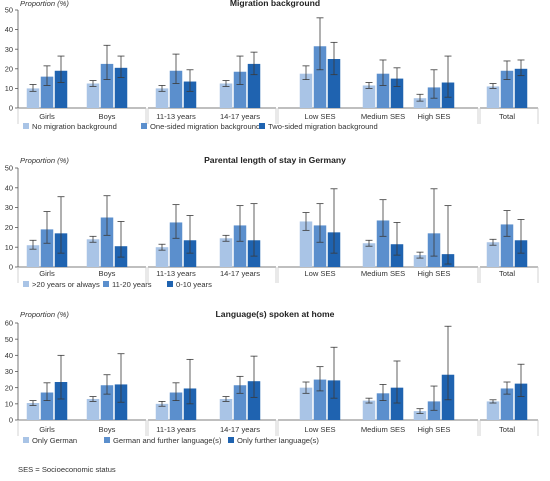 The image size is (550, 481). What do you see at coordinates (275, 4) in the screenshot?
I see `chart-title: Migration background` at bounding box center [275, 4].